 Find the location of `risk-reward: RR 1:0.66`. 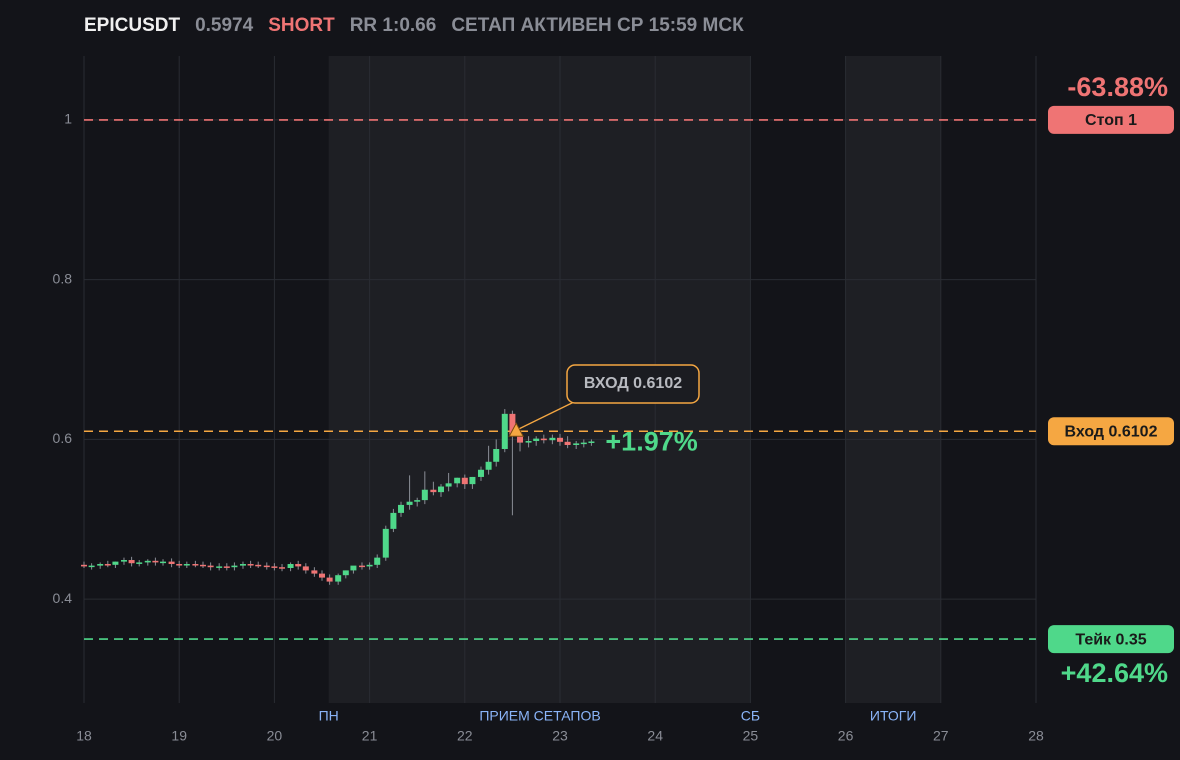

risk-reward: RR 1:0.66 is located at coordinates (393, 25).